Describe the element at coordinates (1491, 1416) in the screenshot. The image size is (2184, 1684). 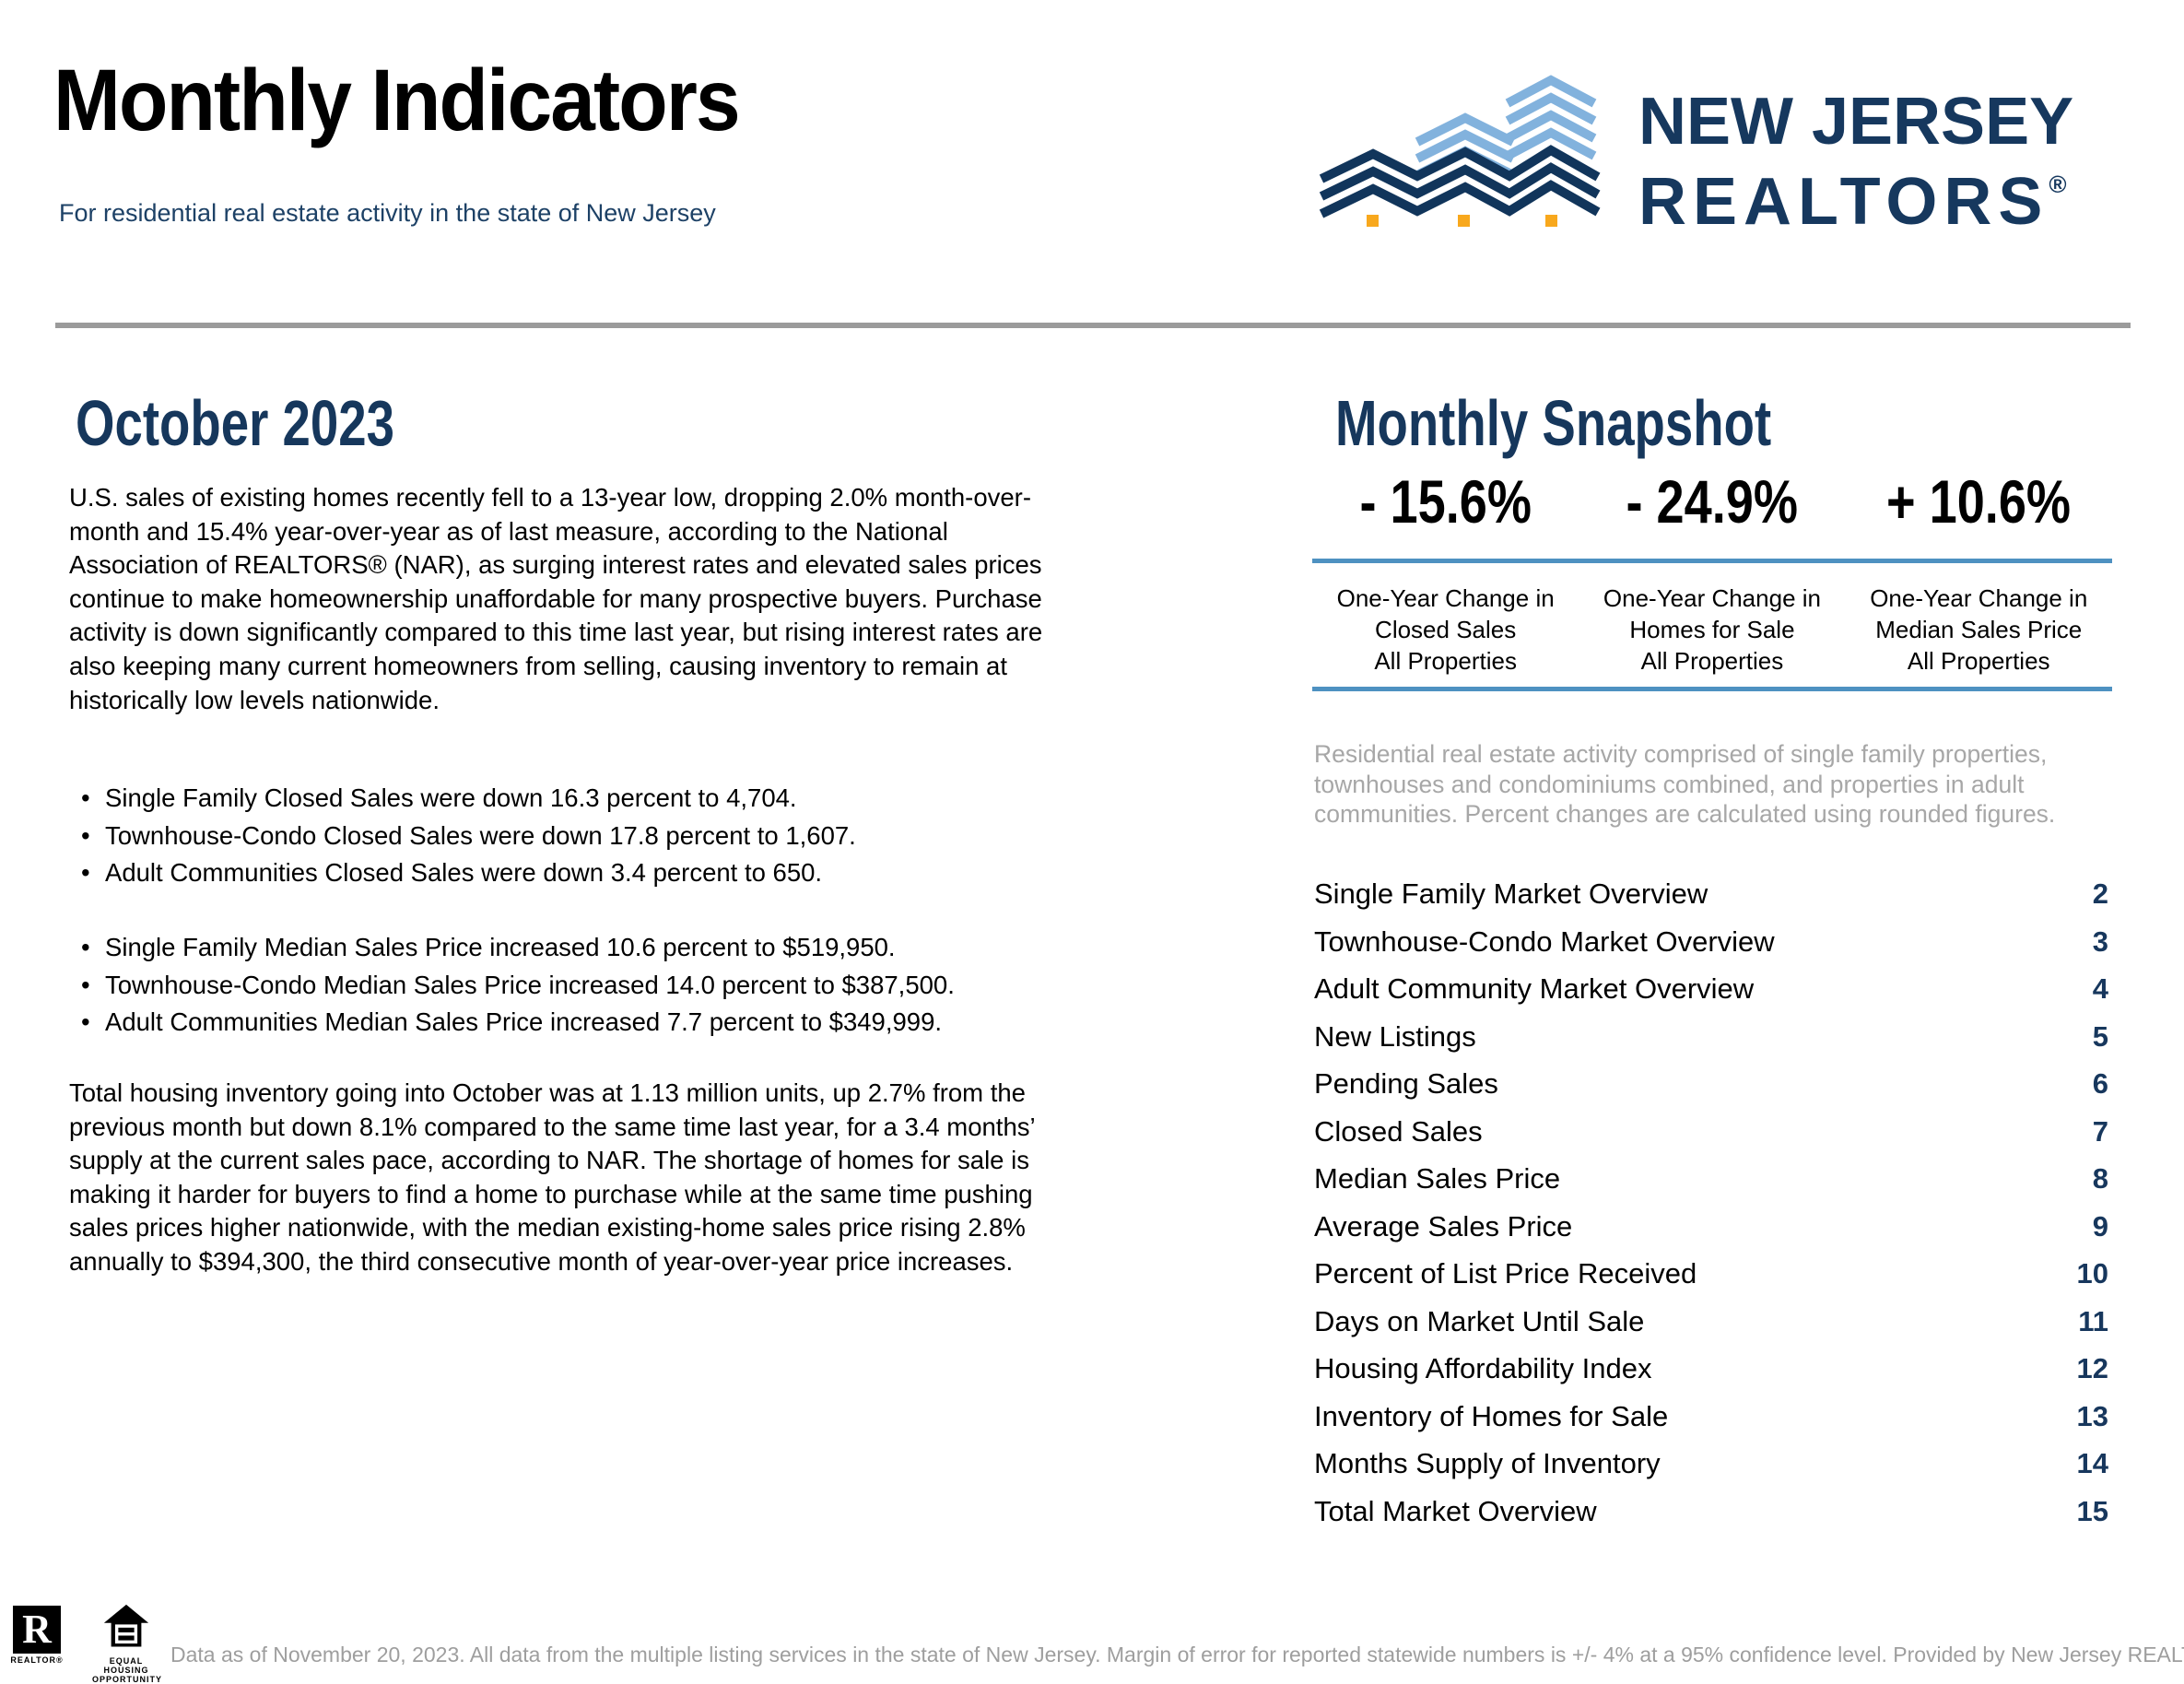
I see `toc-label: Inventory of Homes for Sale` at that location.